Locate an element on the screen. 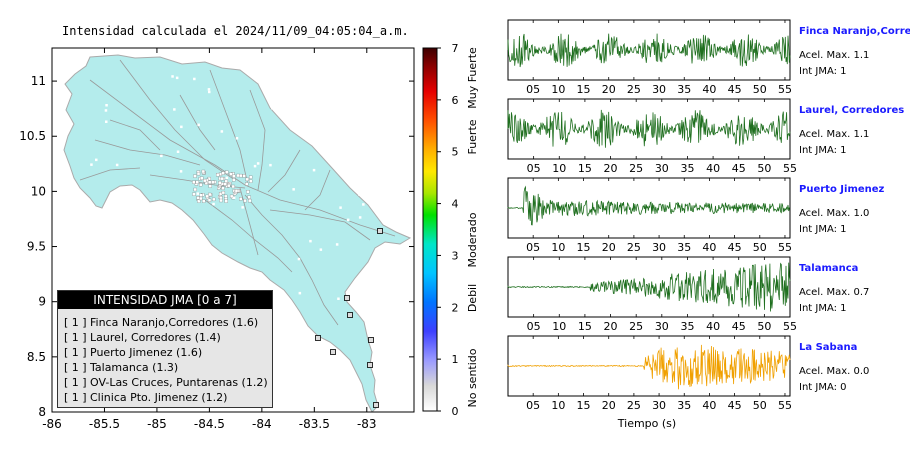  legend-entry: [ 1 ] Talamanca (1.3) is located at coordinates (168, 367).